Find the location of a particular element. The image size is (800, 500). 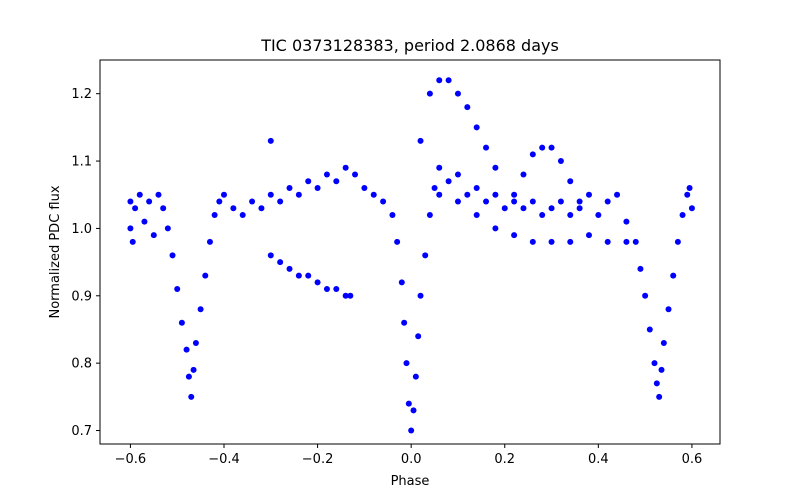

x-tick-label: −0.2 is located at coordinates (318, 459).